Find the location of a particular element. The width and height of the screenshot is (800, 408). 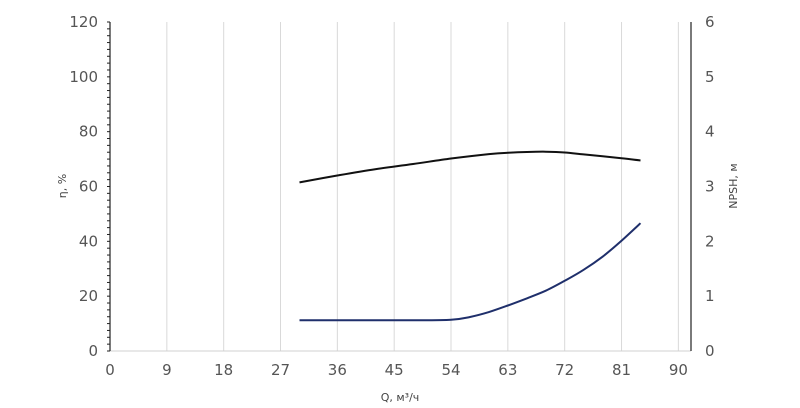

y-right-tick-label: 5 is located at coordinates (710, 77).